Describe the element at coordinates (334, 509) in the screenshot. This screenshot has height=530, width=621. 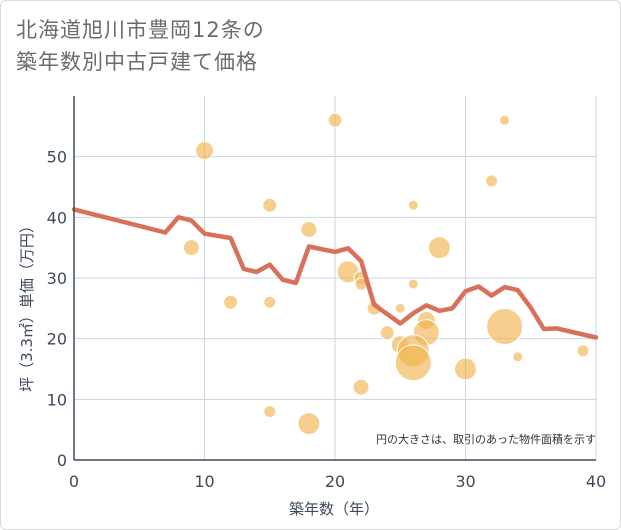
I see `x-axis-label: 築年数（年）` at that location.